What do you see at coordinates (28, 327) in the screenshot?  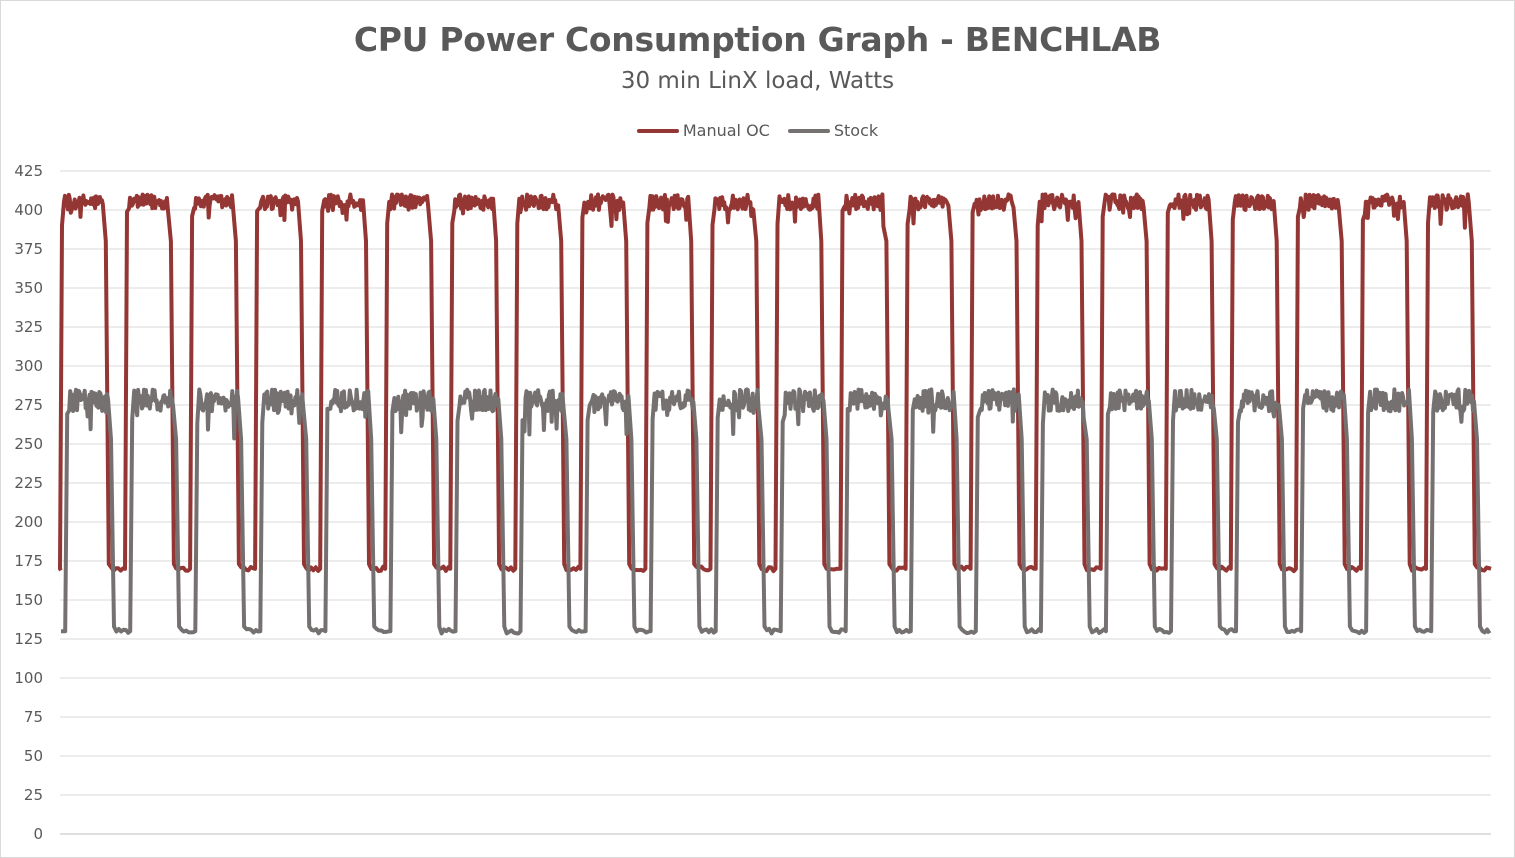 I see `y-tick-label-325: 325` at bounding box center [28, 327].